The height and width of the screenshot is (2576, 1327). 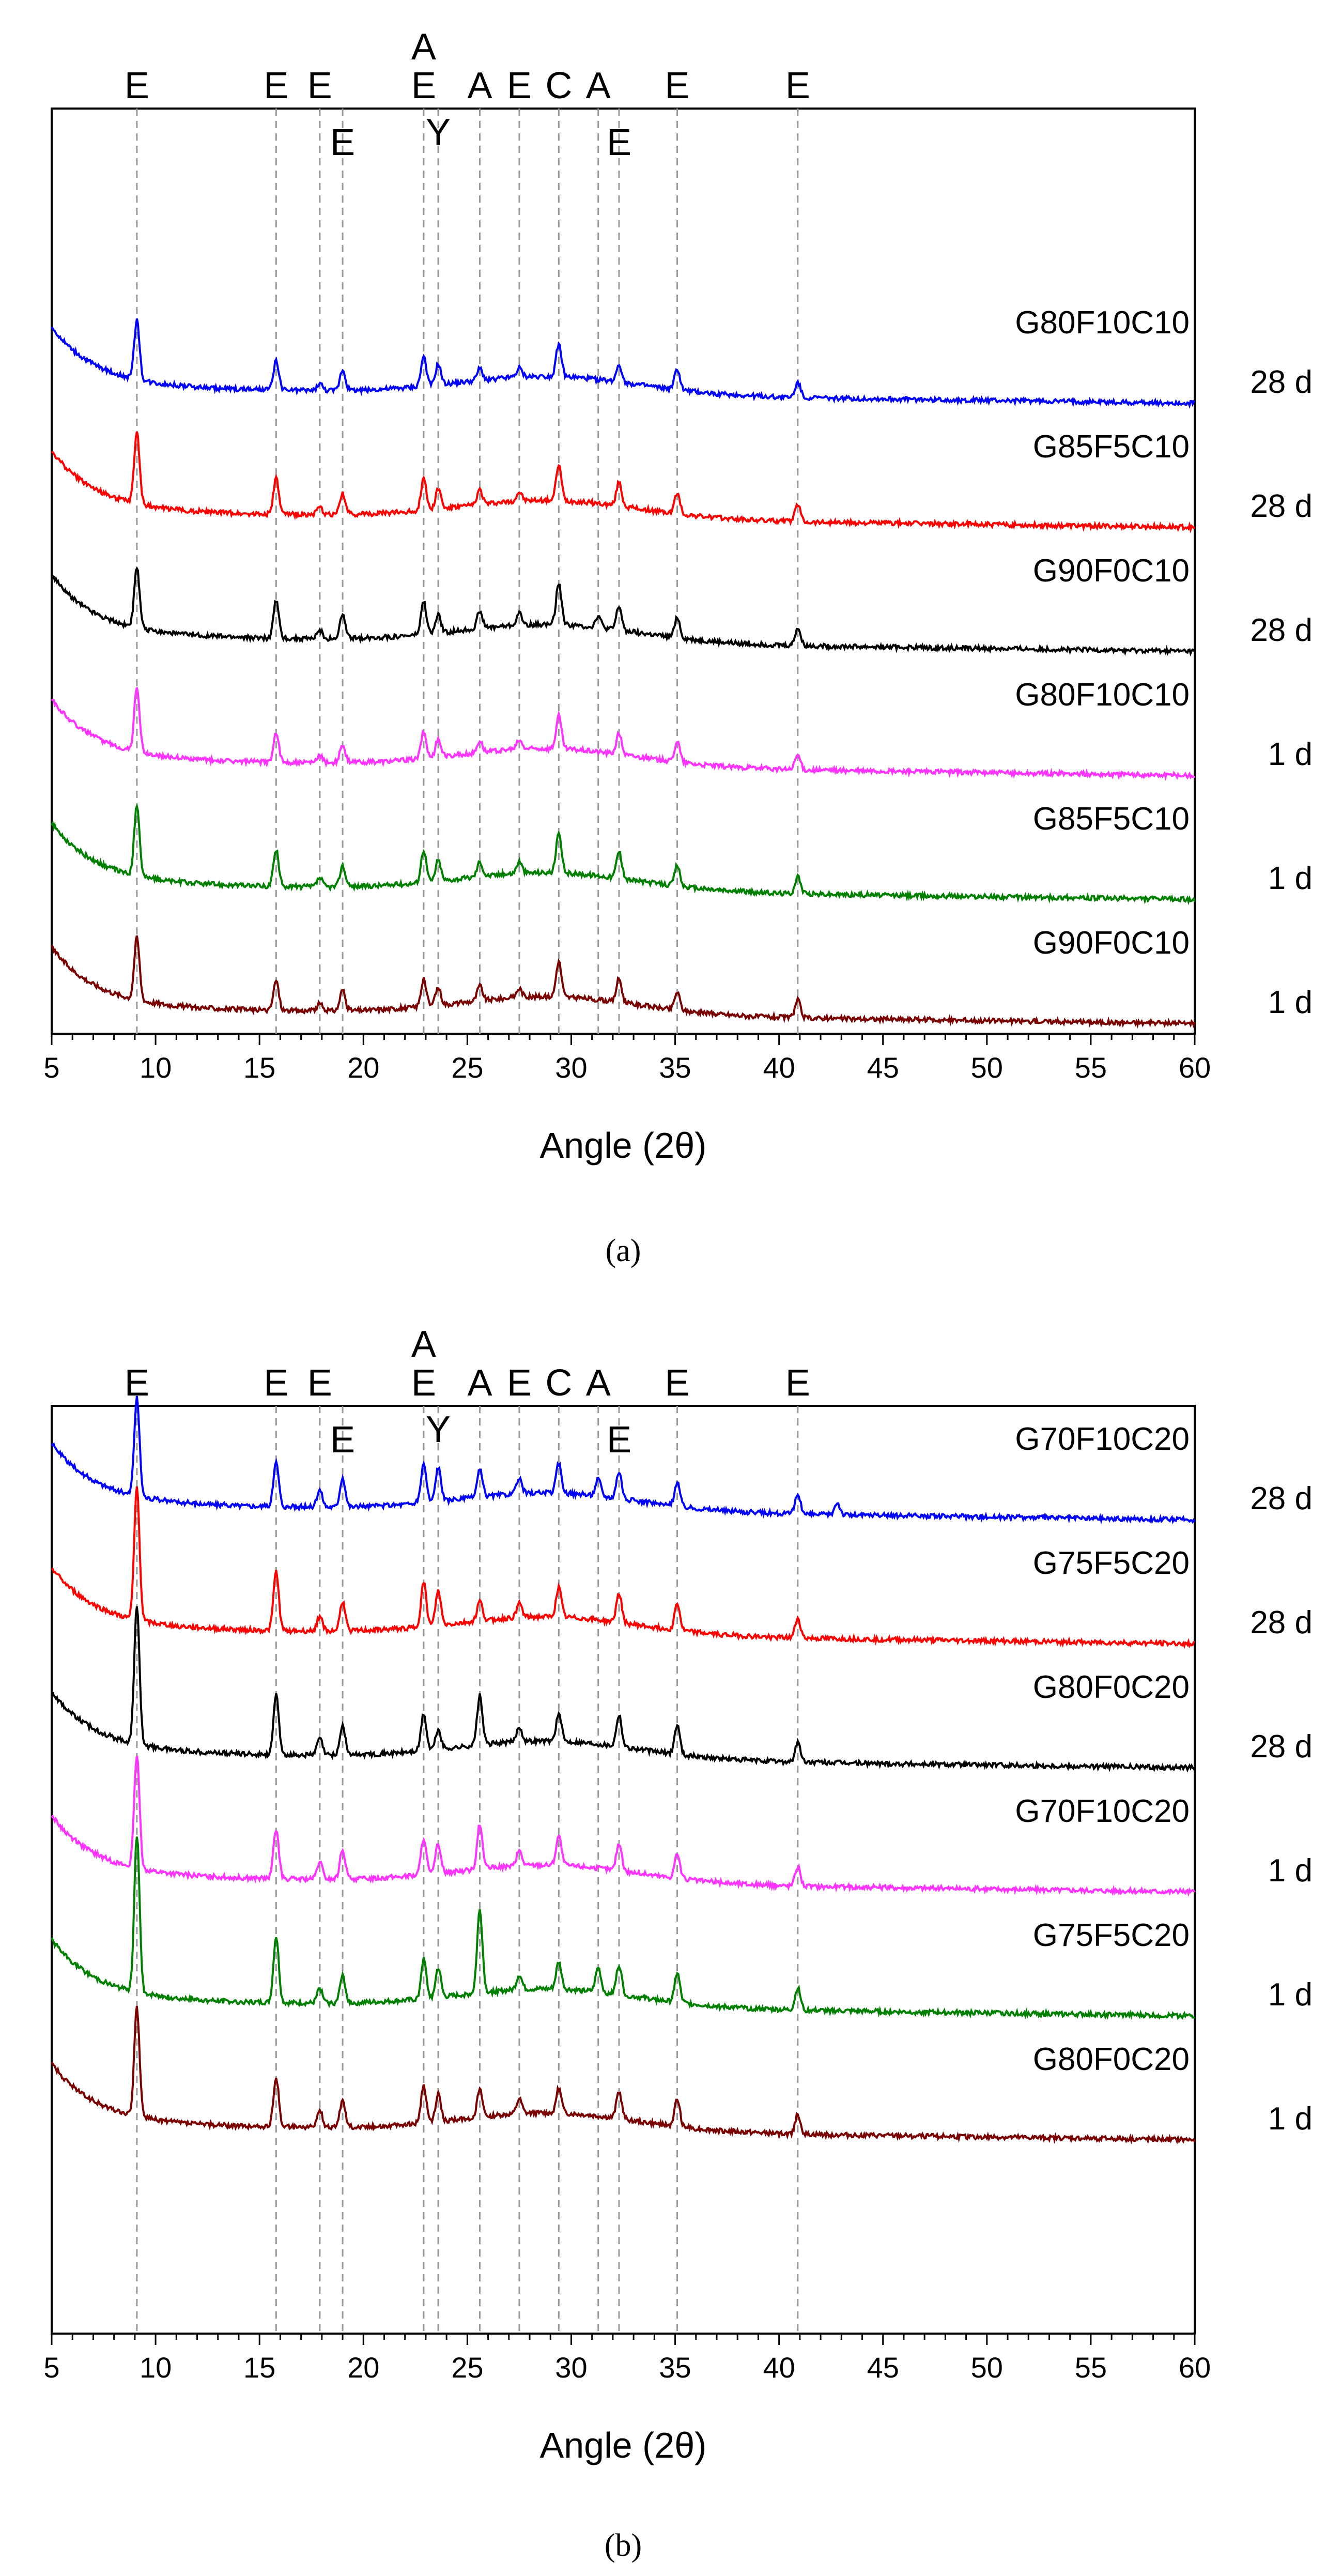 What do you see at coordinates (623, 1250) in the screenshot?
I see `panel-label: (a)` at bounding box center [623, 1250].